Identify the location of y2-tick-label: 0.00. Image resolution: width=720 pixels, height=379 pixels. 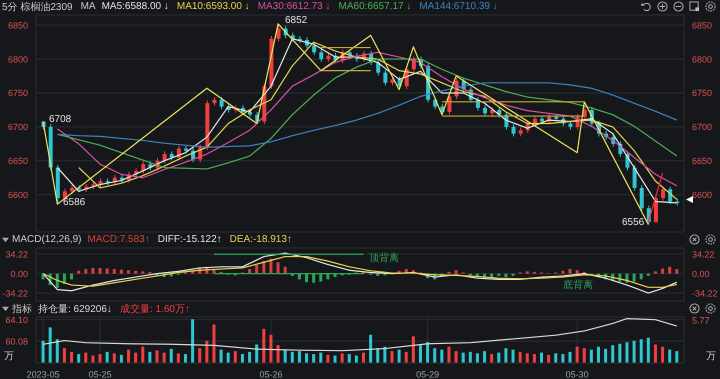
(701, 273).